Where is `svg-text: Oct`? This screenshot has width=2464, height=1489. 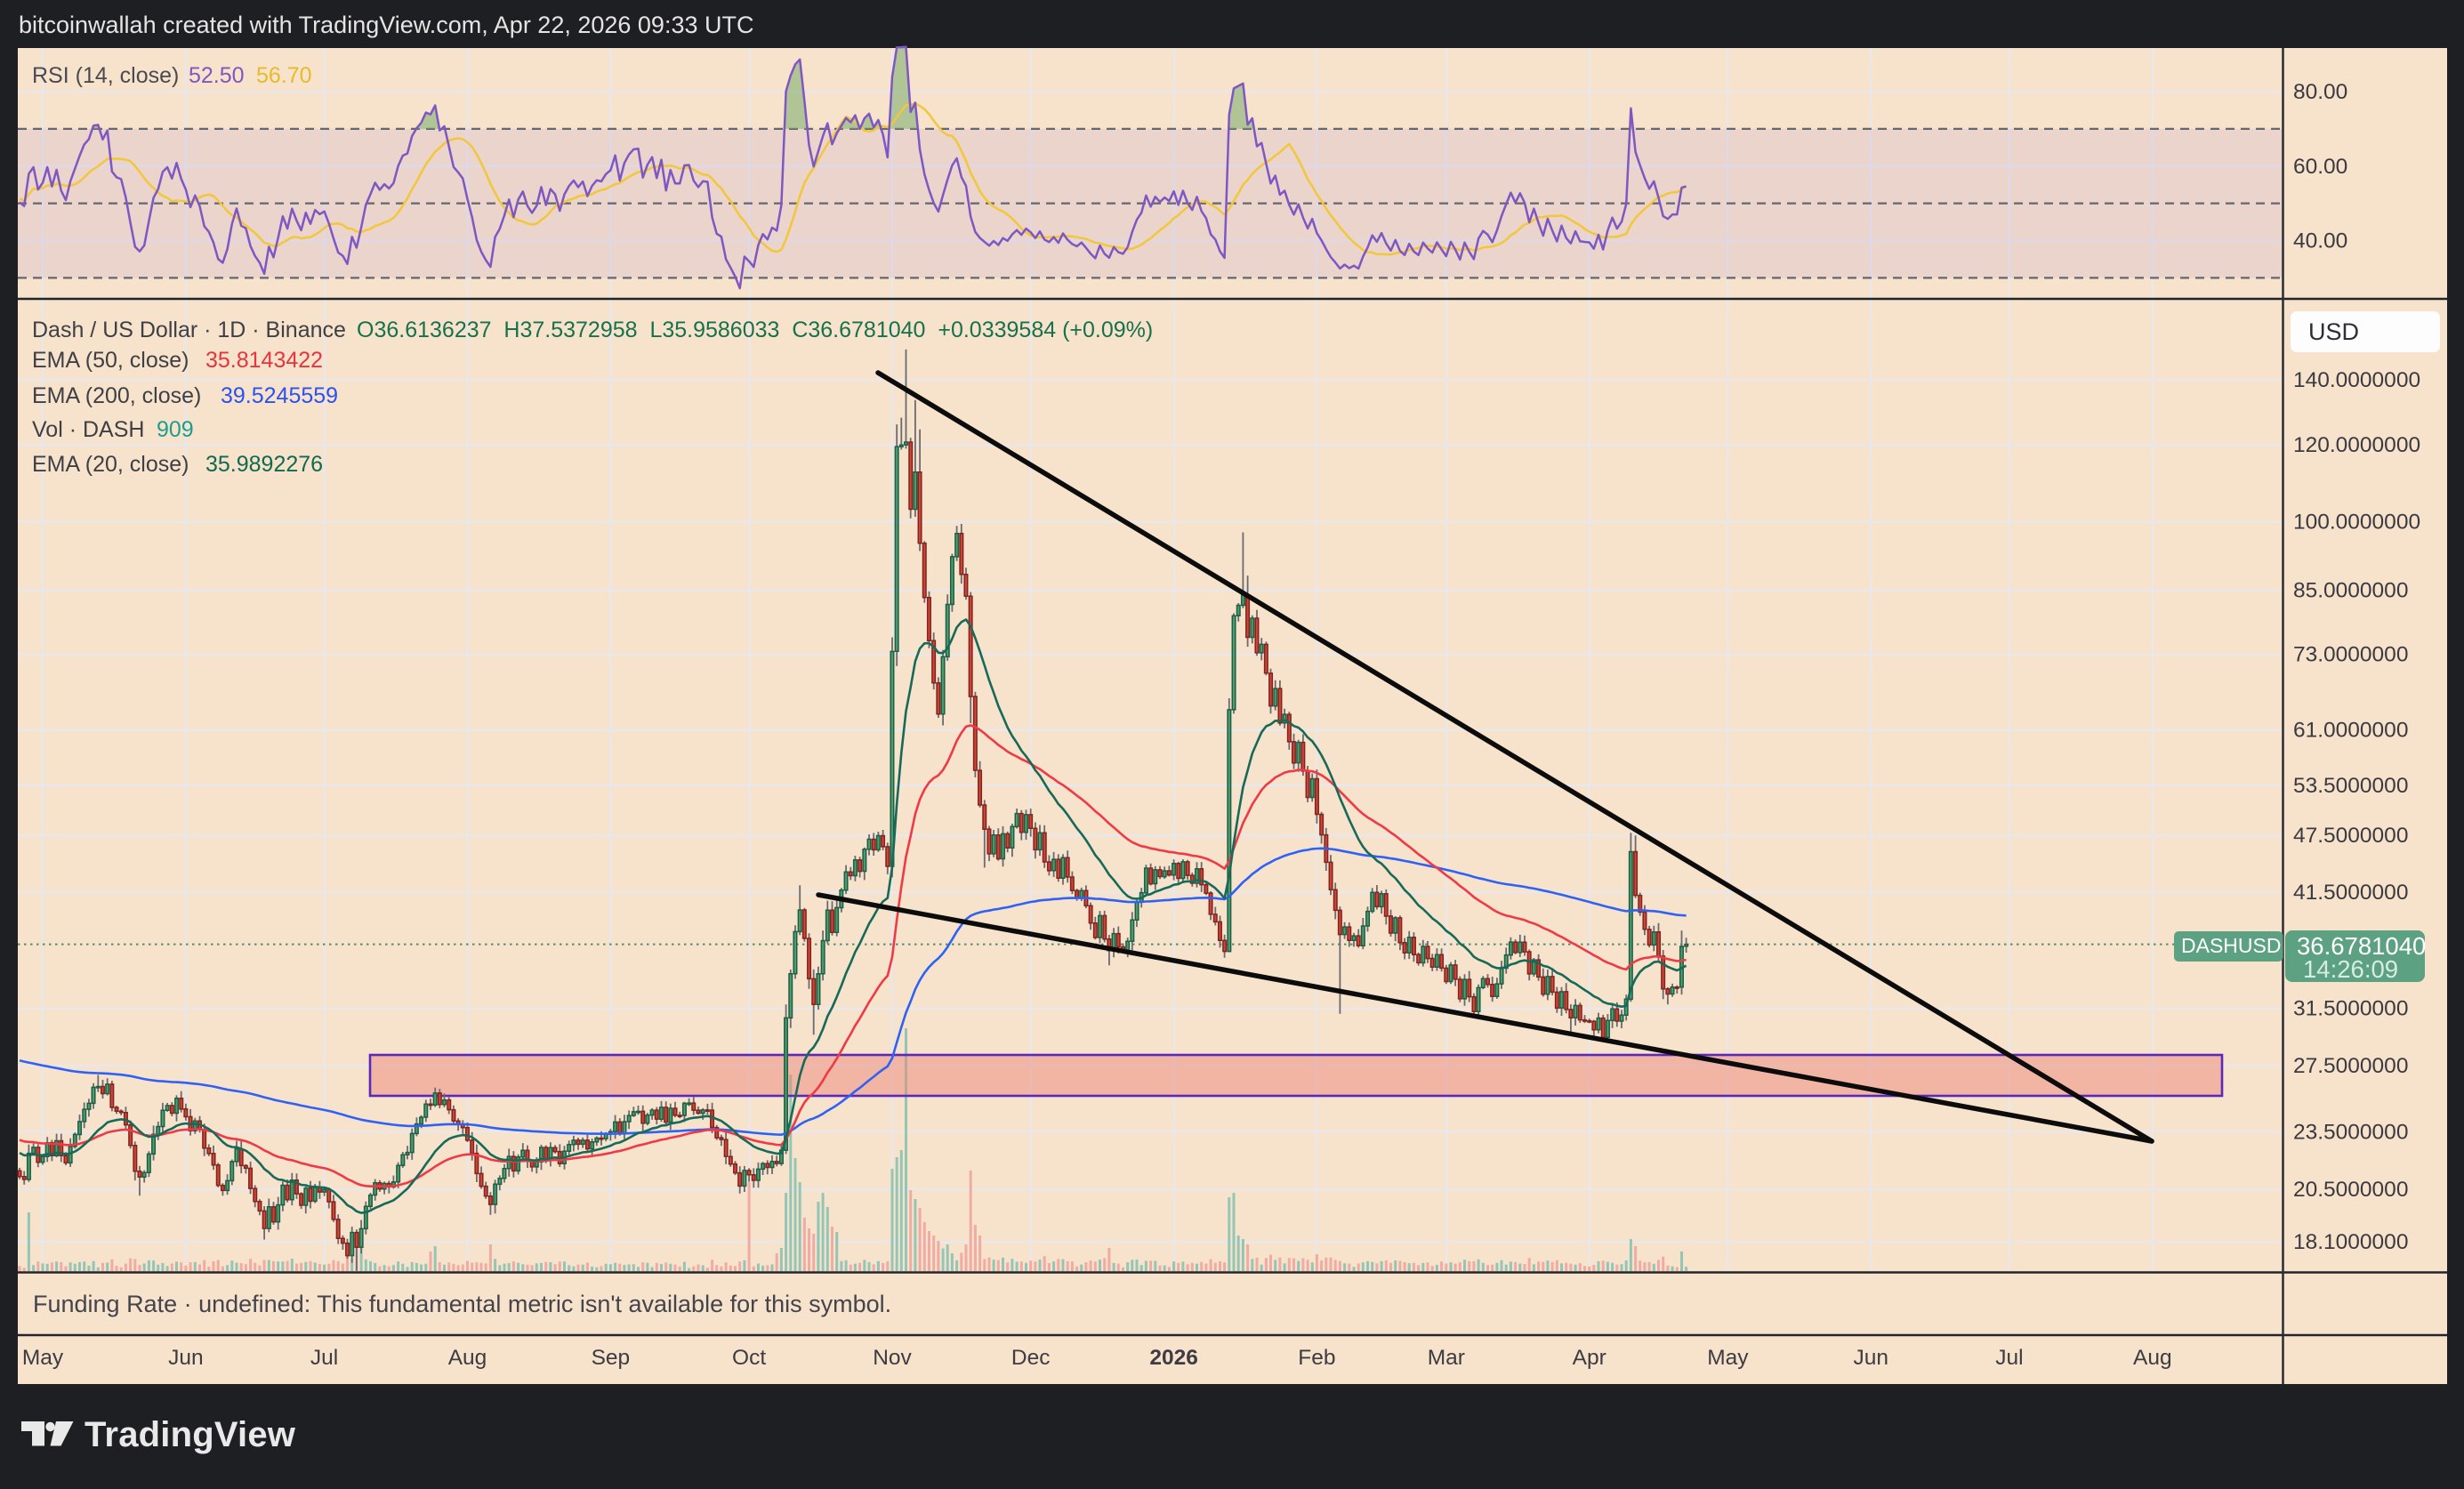
svg-text: Oct is located at coordinates (749, 1358).